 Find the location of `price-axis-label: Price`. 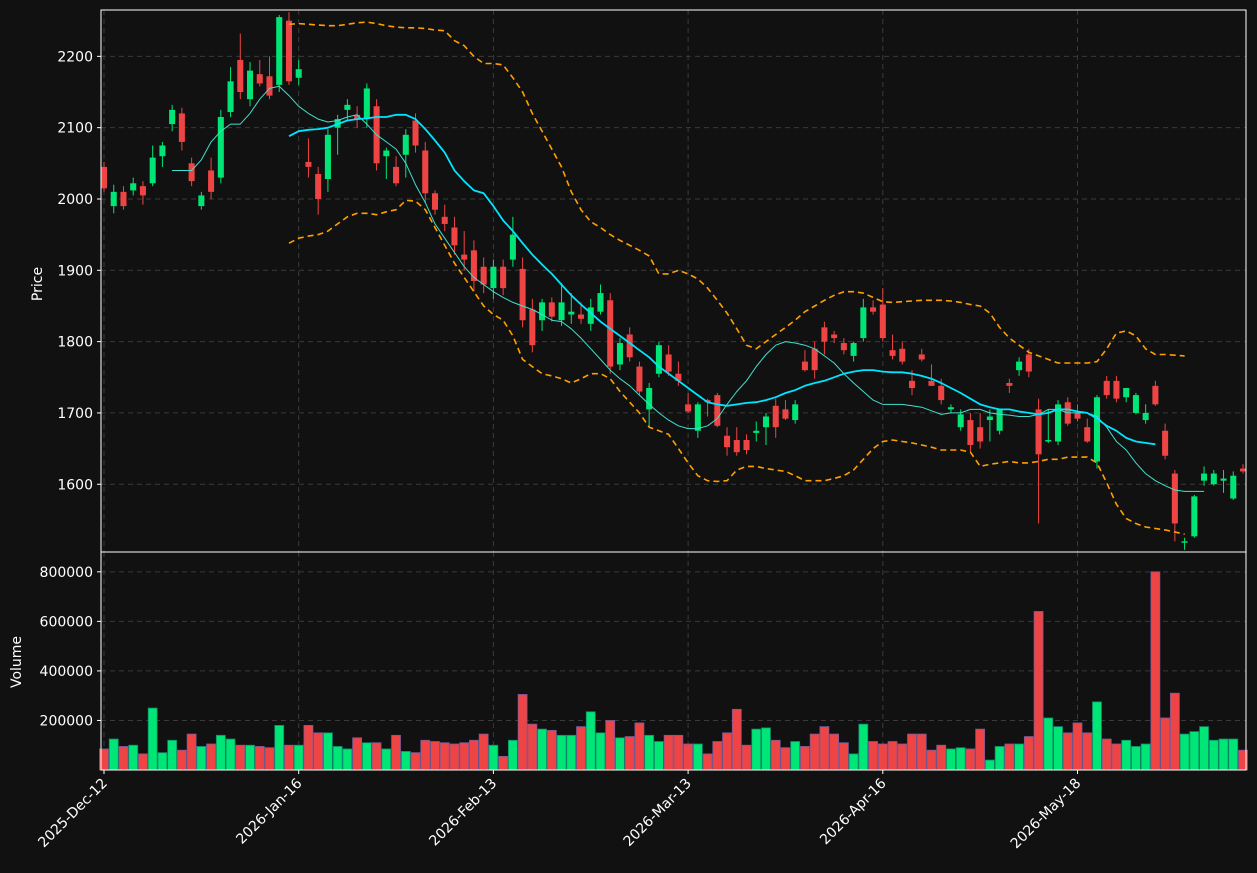

price-axis-label: Price is located at coordinates (38, 284).